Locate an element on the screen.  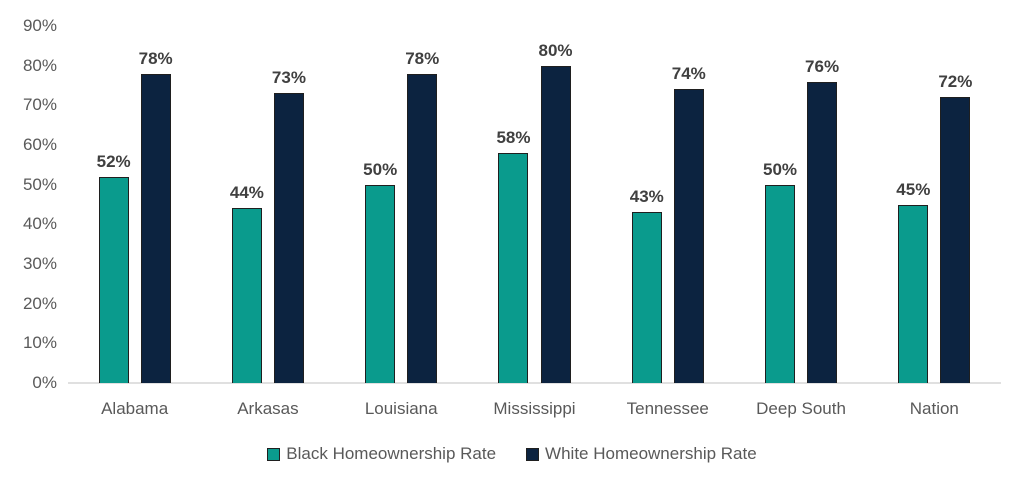
bar-wrap: 45% is located at coordinates (913, 281).